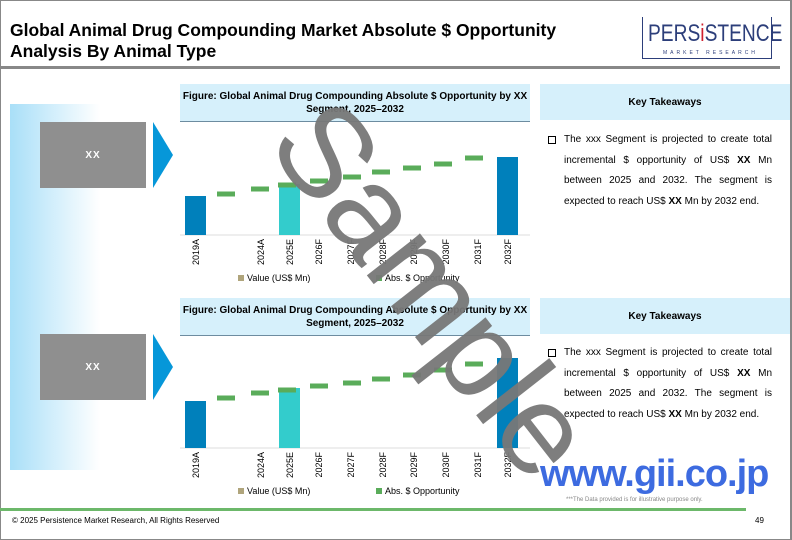 The height and width of the screenshot is (540, 792). I want to click on segment-box-2: XX, so click(93, 367).